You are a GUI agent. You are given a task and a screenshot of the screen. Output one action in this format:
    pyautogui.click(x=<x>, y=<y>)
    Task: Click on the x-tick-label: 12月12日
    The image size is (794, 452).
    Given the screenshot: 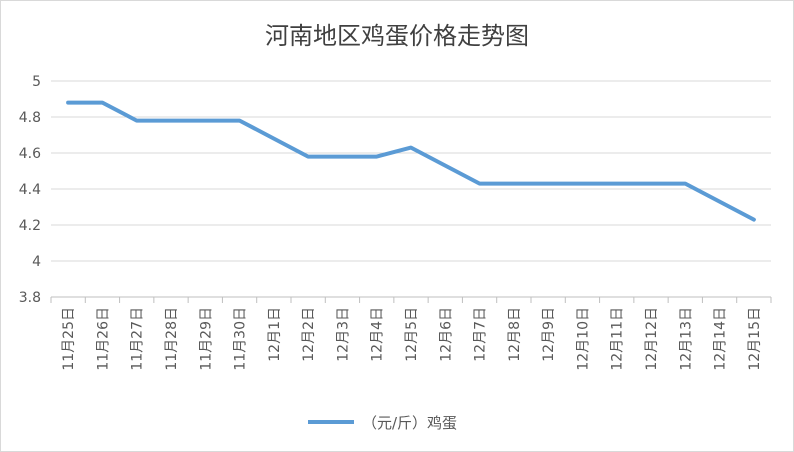 What is the action you would take?
    pyautogui.click(x=652, y=339)
    